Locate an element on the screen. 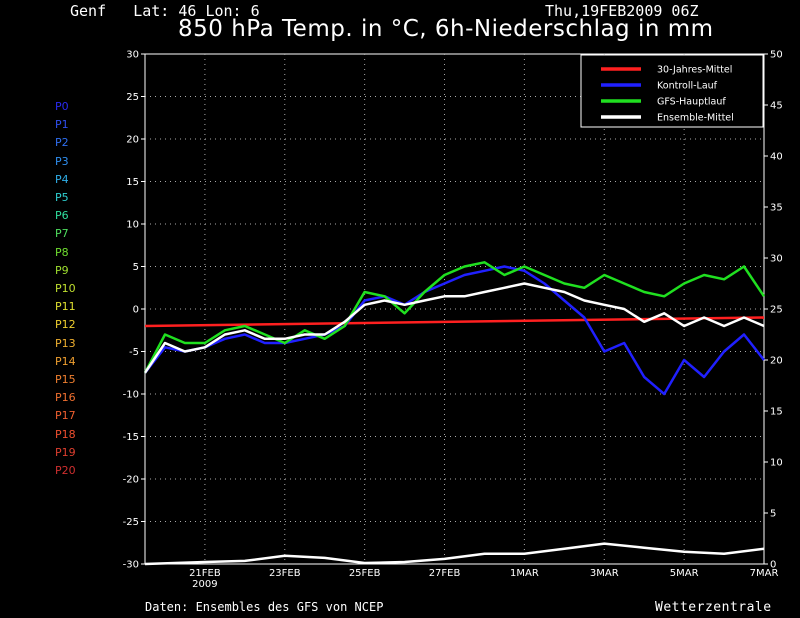  legend-entry-label: Ensemble-Mittel is located at coordinates (695, 118).